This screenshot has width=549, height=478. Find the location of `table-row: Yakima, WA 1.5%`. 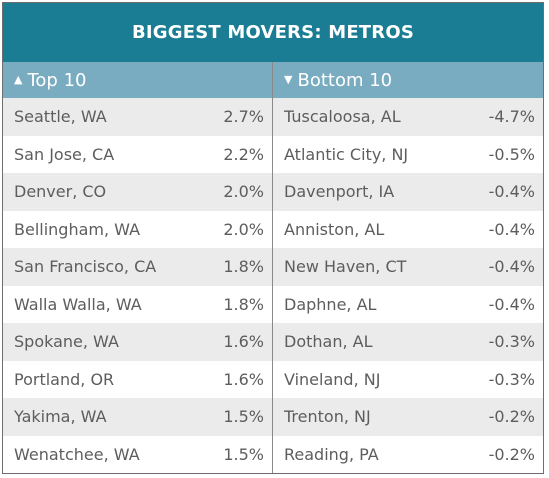

table-row: Yakima, WA 1.5% is located at coordinates (137, 417).